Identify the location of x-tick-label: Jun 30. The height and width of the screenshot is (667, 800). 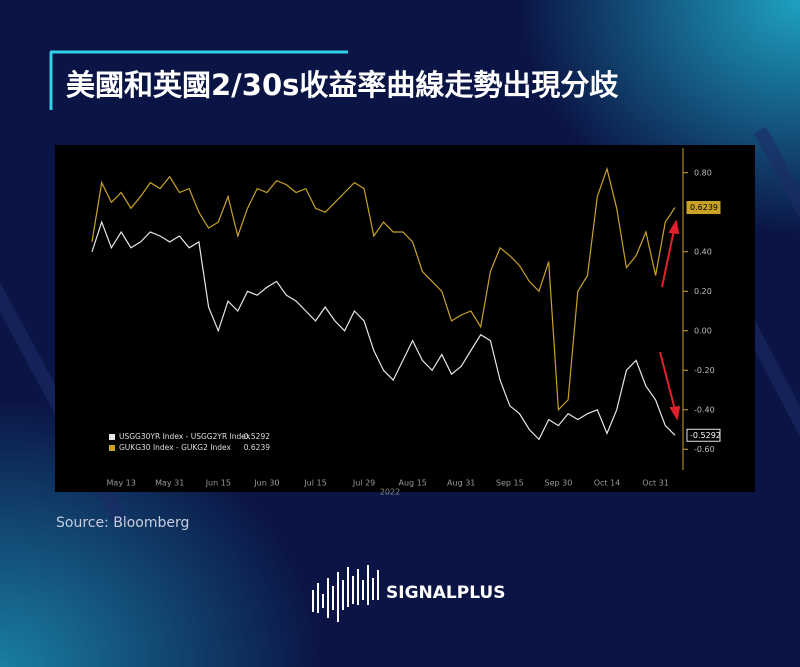
(266, 483).